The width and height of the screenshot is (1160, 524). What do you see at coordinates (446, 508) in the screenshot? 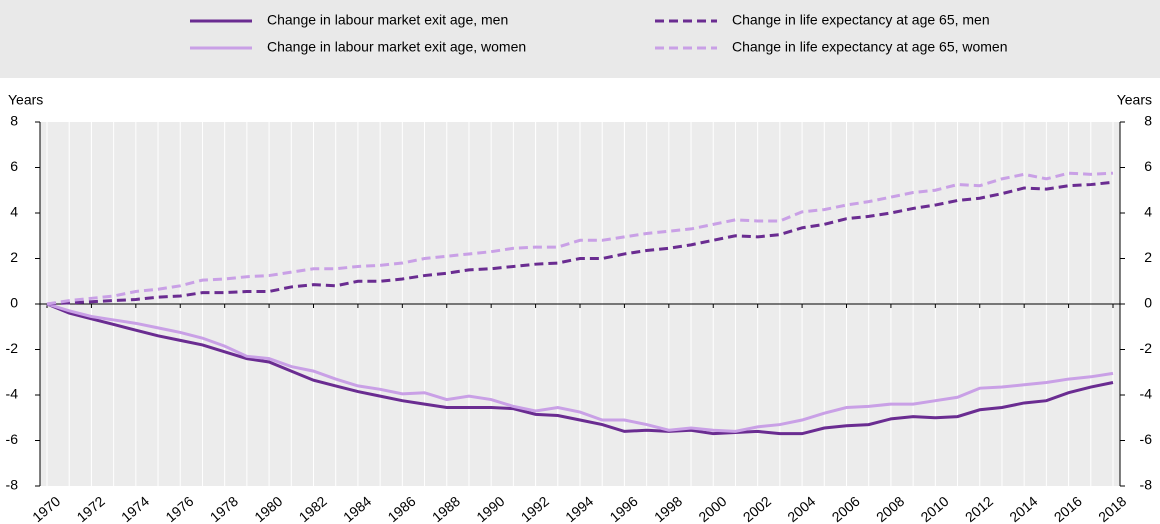
I see `x-tick-label: 1988` at bounding box center [446, 508].